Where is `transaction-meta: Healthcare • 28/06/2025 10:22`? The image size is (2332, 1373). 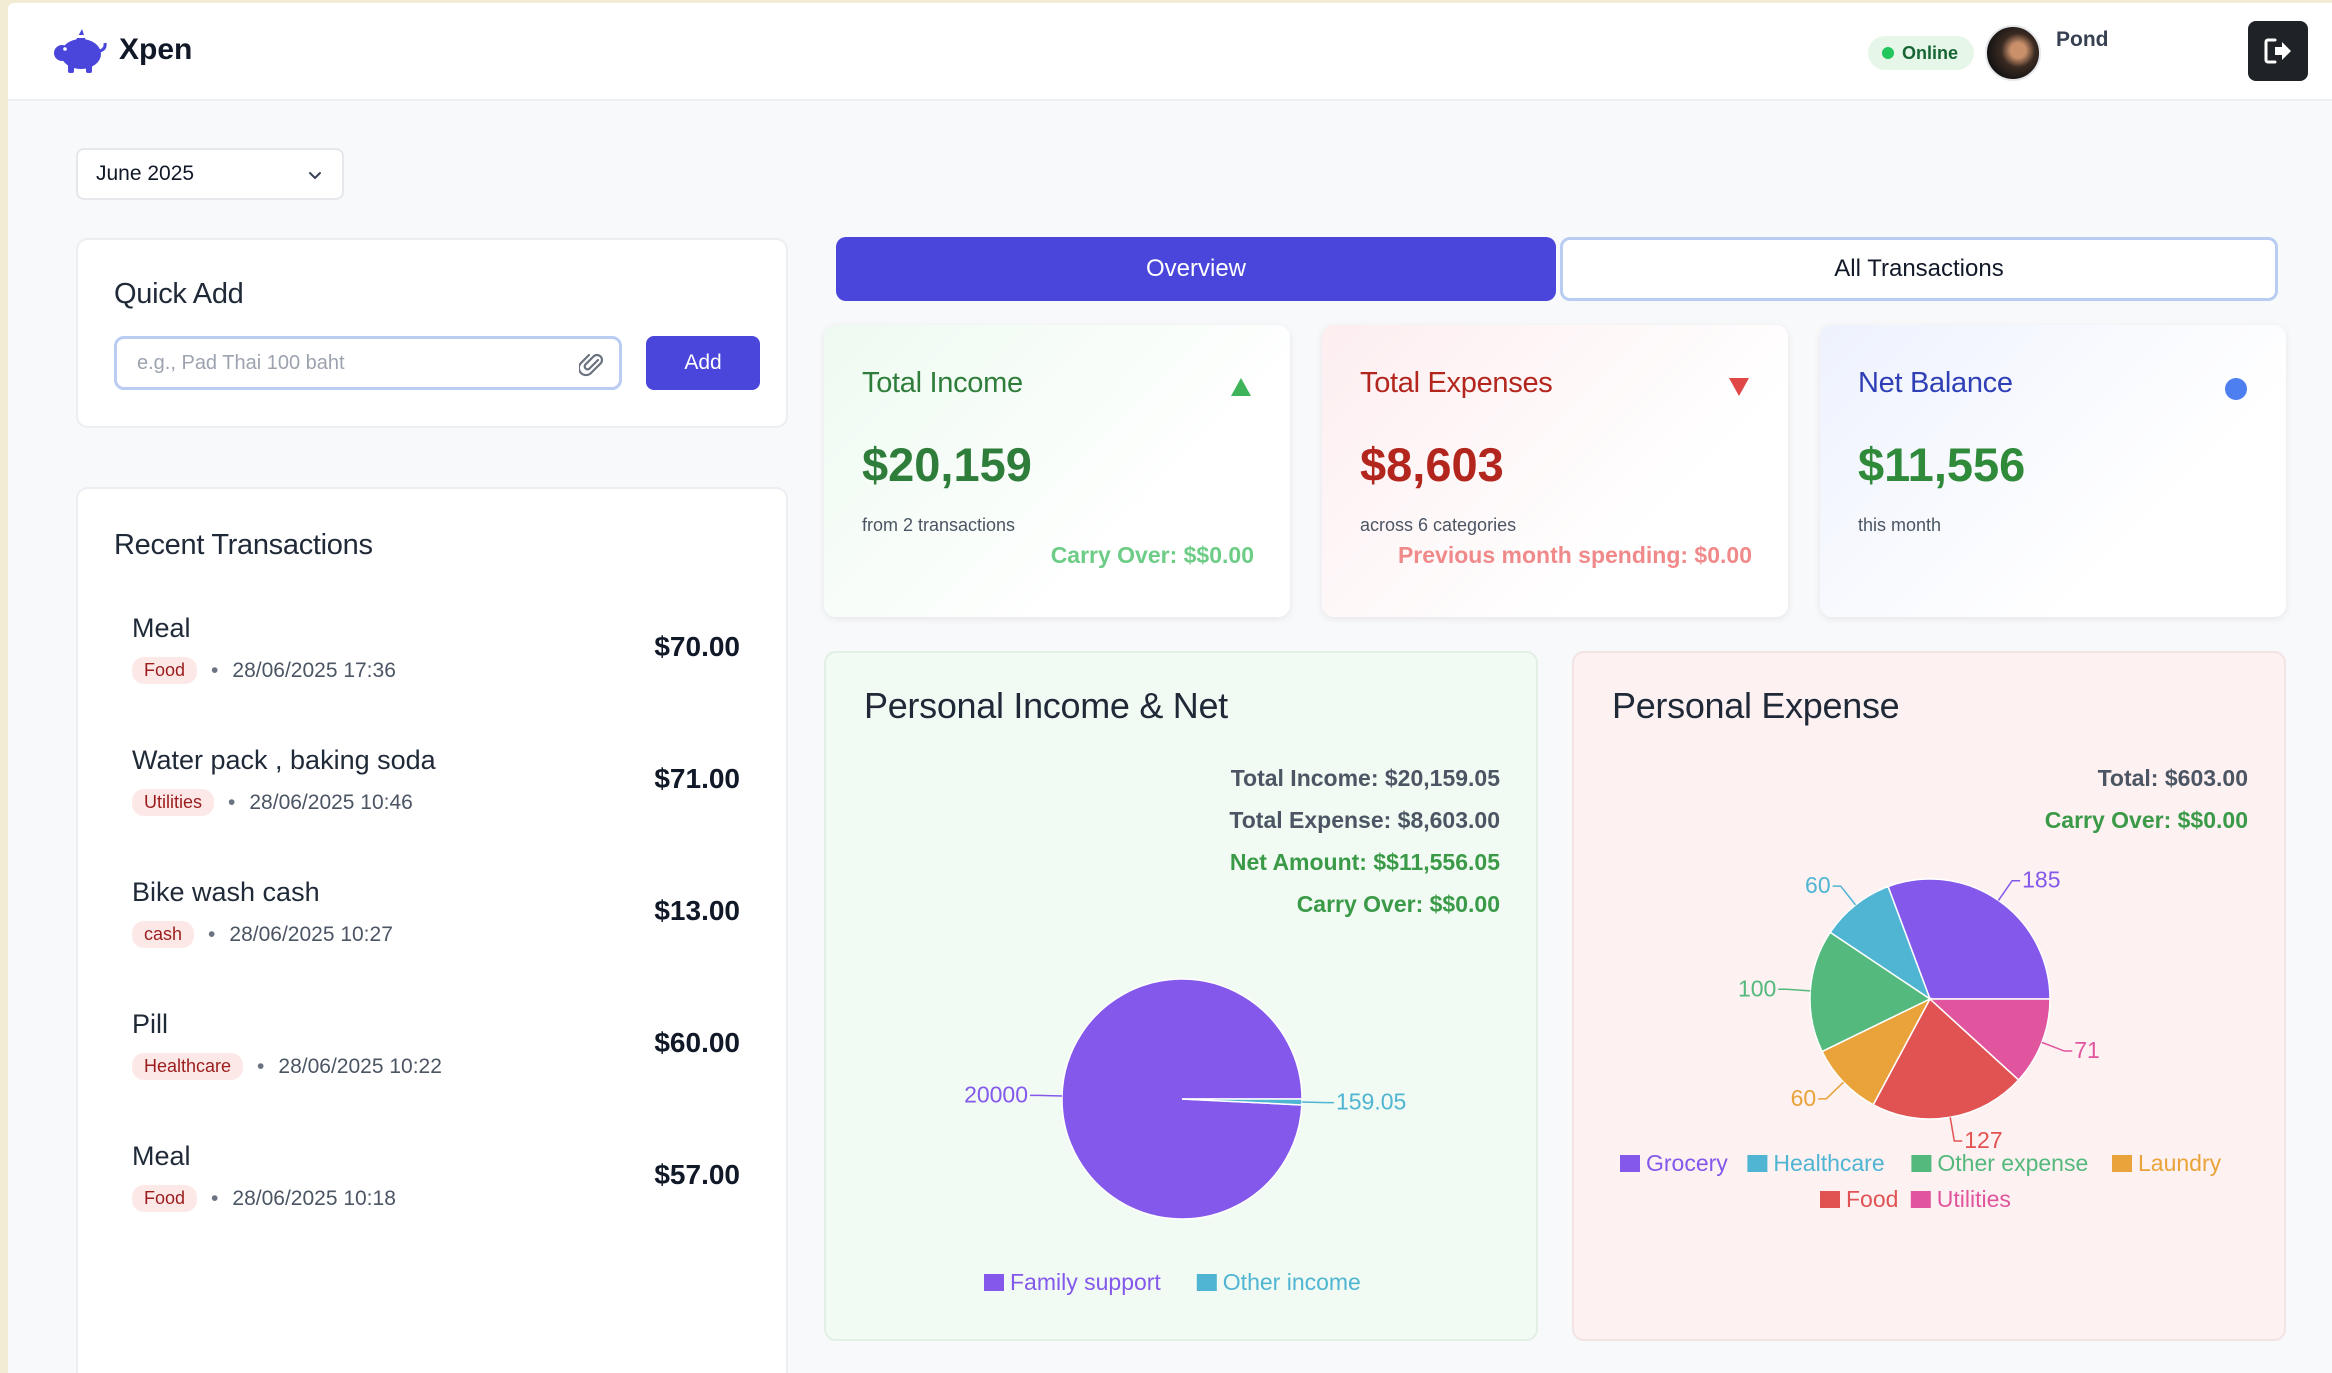 transaction-meta: Healthcare • 28/06/2025 10:22 is located at coordinates (287, 1066).